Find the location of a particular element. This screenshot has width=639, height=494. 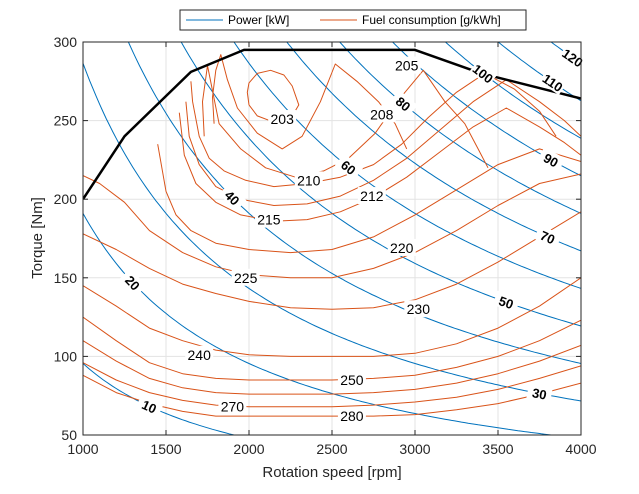

y-tick-label: 250 is located at coordinates (66, 121).